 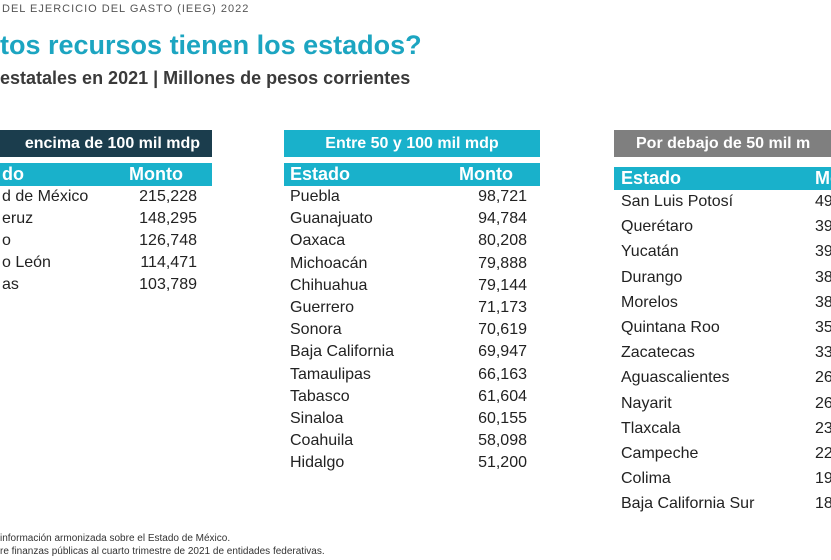 I want to click on amount: 35, so click(x=823, y=327).